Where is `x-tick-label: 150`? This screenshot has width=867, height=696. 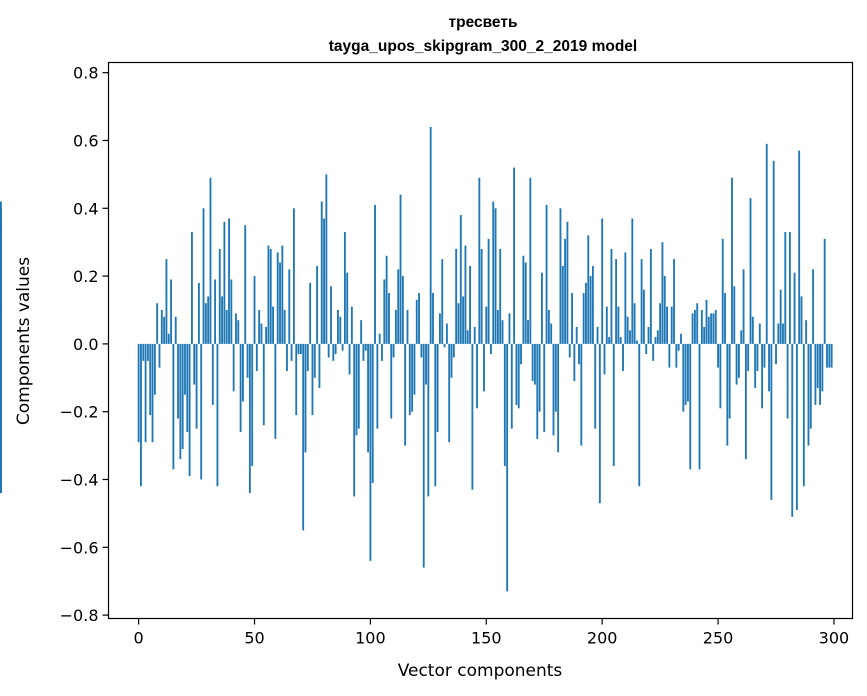
x-tick-label: 150 is located at coordinates (486, 638).